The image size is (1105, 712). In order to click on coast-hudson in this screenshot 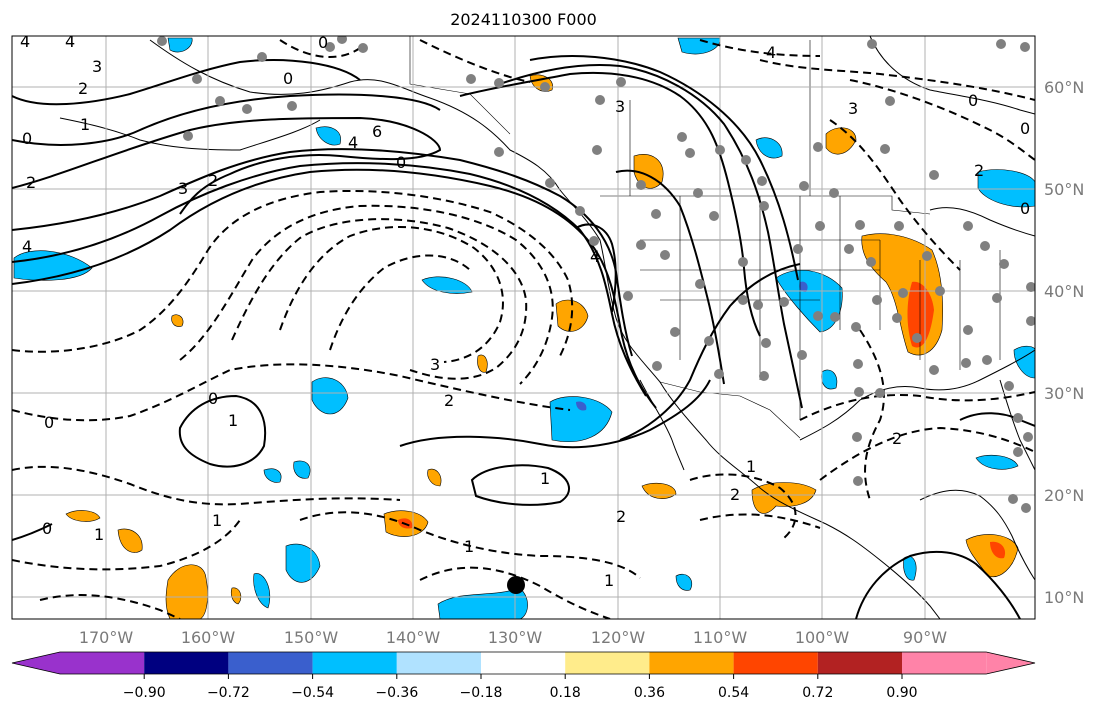, I will do `click(952, 75)`.